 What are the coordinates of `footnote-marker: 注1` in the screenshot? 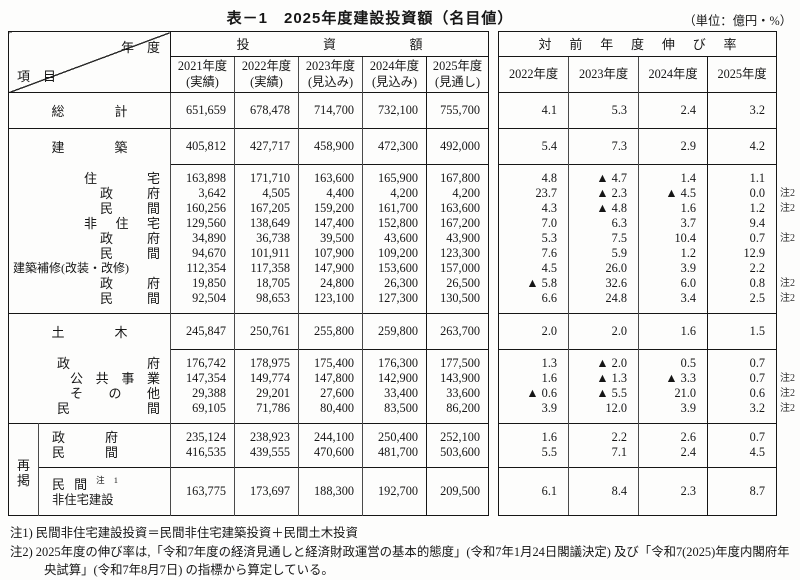 It's located at (107, 479).